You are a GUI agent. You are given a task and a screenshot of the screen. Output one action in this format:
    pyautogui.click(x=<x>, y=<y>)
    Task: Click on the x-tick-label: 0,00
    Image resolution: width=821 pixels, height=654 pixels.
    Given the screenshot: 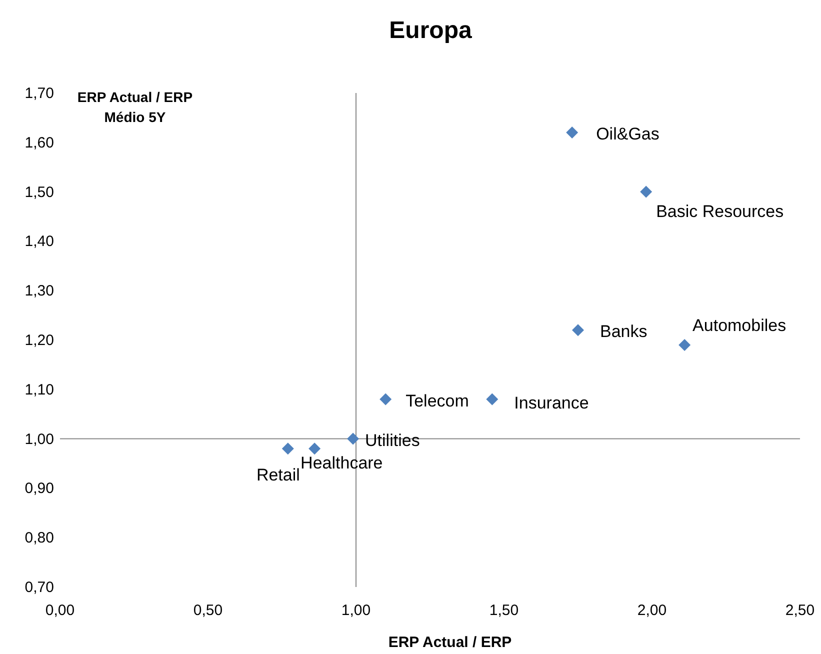 What is the action you would take?
    pyautogui.click(x=60, y=610)
    